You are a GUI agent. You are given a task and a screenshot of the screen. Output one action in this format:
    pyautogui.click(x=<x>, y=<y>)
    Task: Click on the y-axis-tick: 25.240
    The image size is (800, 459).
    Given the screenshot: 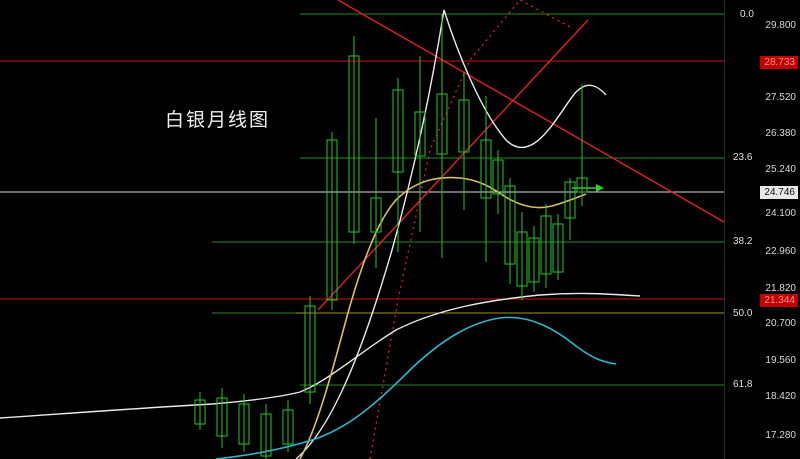 What is the action you would take?
    pyautogui.click(x=780, y=169)
    